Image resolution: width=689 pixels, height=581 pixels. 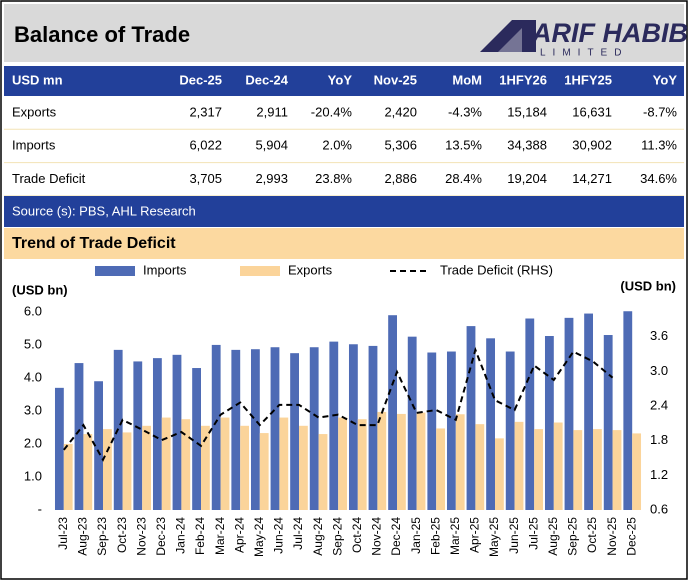 I want to click on x-tick-label: Feb-25, so click(x=435, y=536).